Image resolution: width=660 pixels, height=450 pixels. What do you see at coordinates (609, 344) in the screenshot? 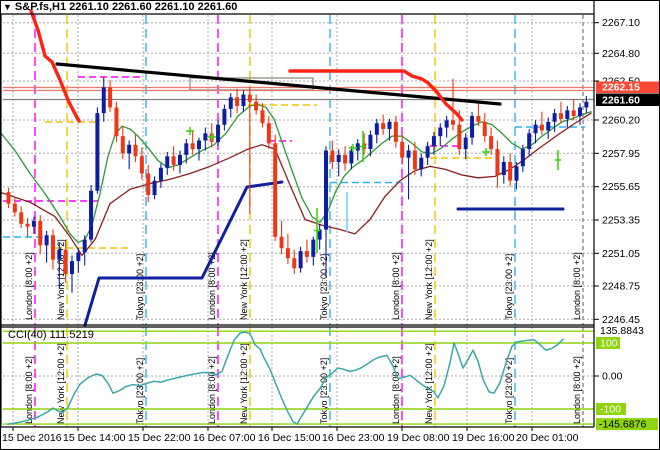
I see `svg-text: 100` at bounding box center [609, 344].